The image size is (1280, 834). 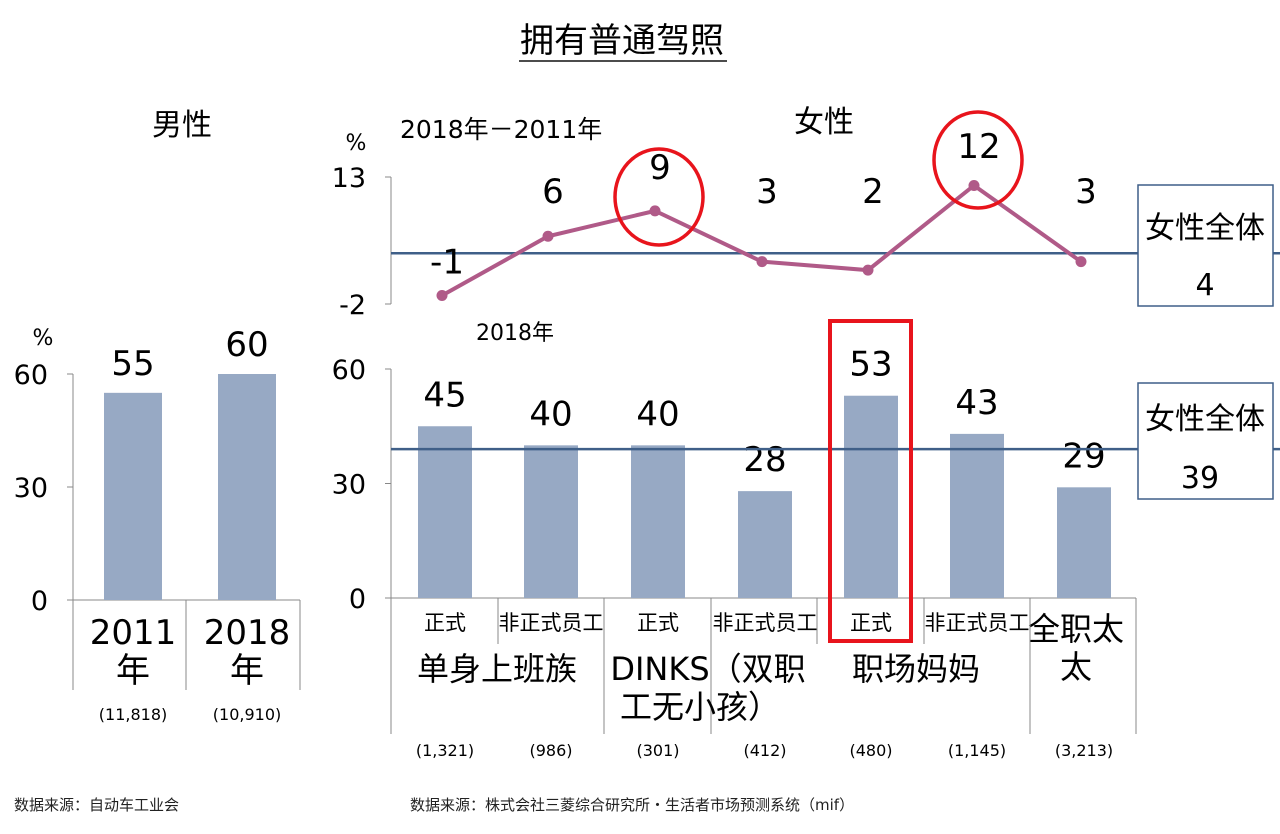 What do you see at coordinates (700, 707) in the screenshot?
I see `female-group-label: 工无小孩）` at bounding box center [700, 707].